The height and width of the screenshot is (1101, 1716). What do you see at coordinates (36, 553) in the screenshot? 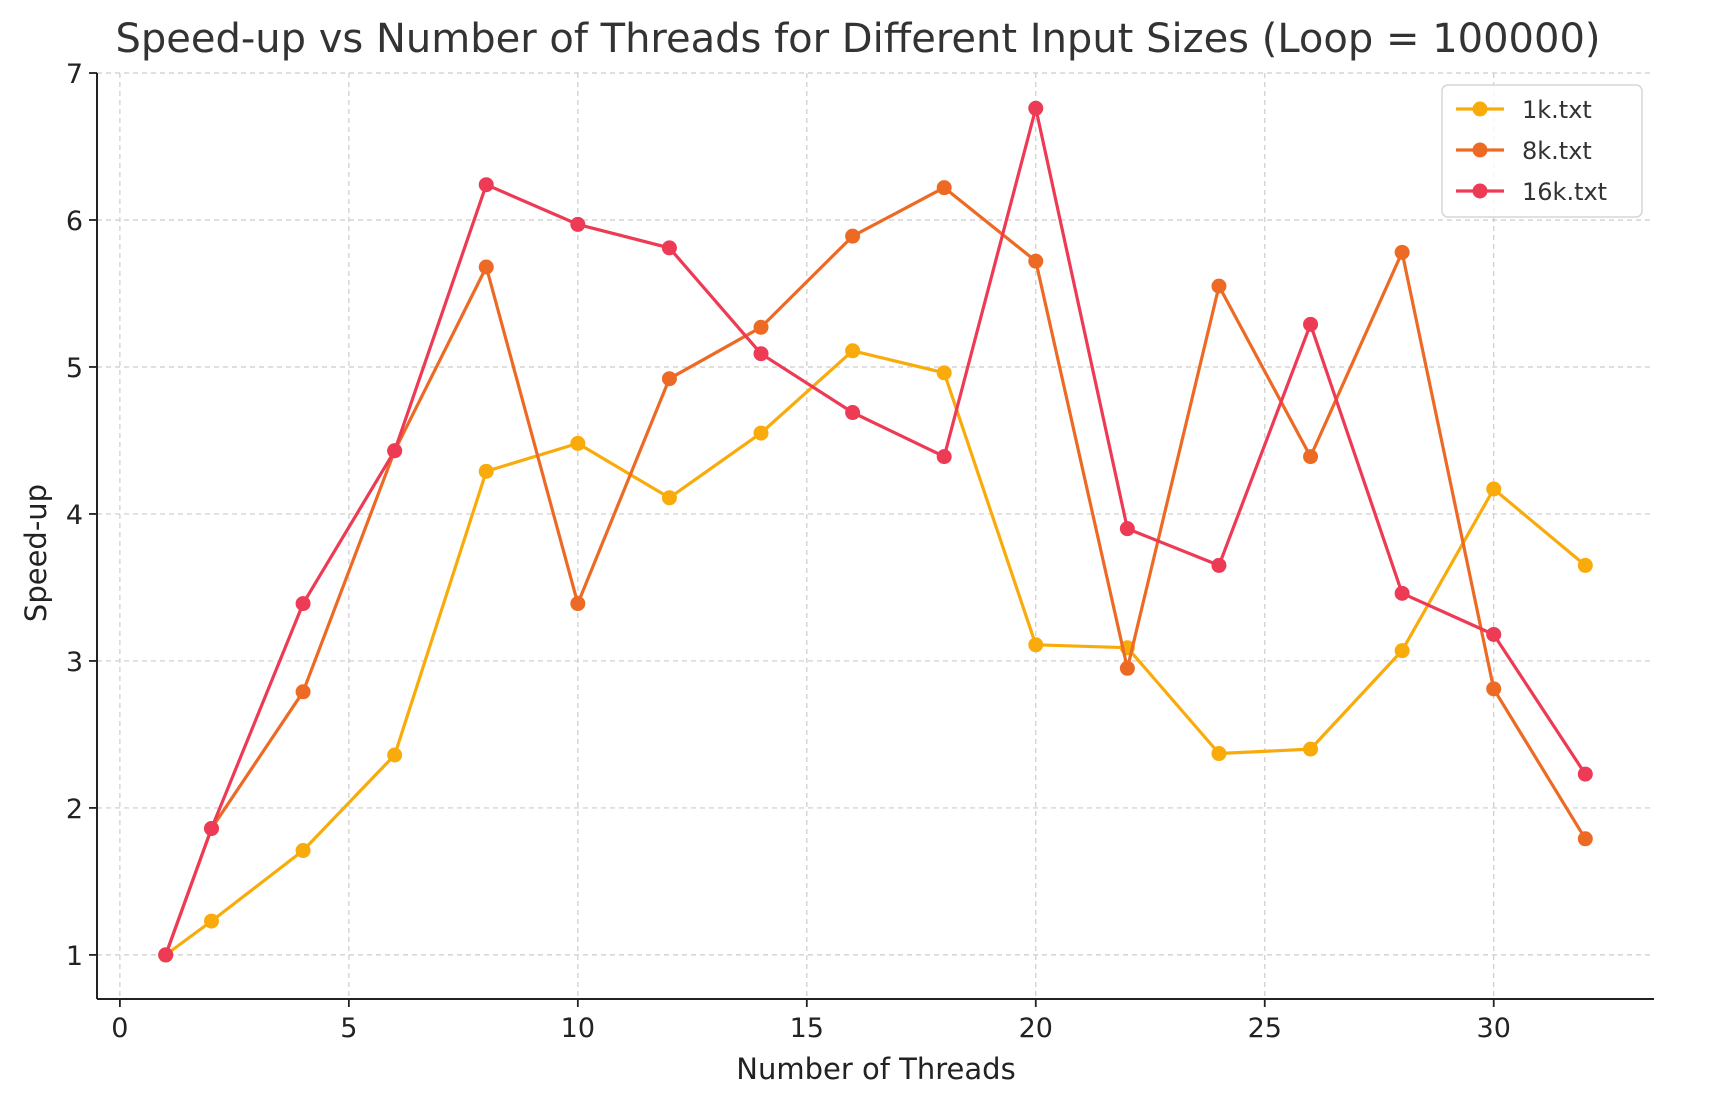
I see `y-axis-label: Speed-up` at bounding box center [36, 553].